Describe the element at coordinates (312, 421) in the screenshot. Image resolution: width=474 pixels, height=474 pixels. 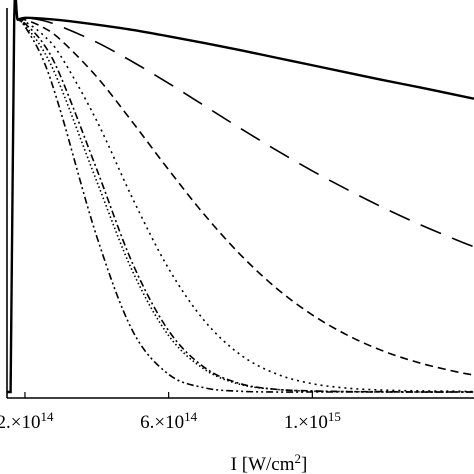
I see `x-tick-label-3: 1.×1015` at that location.